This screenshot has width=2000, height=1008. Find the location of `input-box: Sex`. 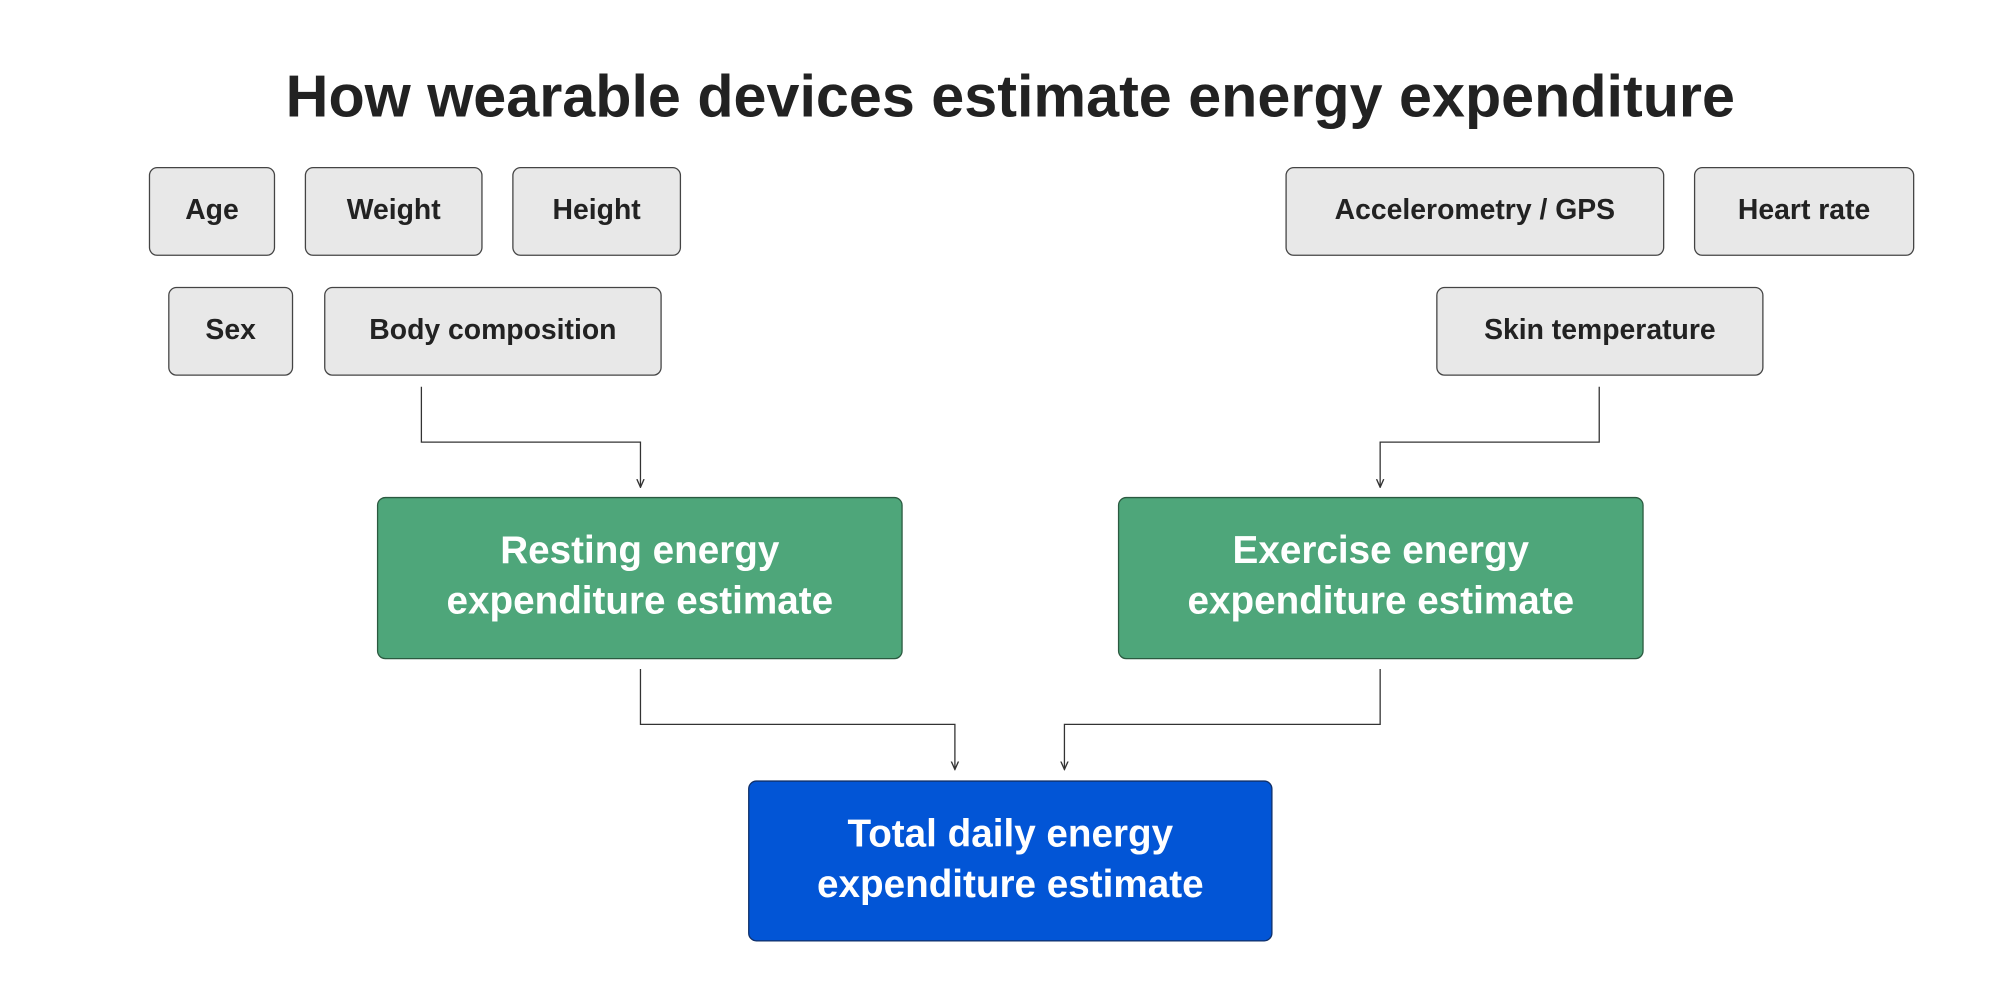

input-box: Sex is located at coordinates (231, 331).